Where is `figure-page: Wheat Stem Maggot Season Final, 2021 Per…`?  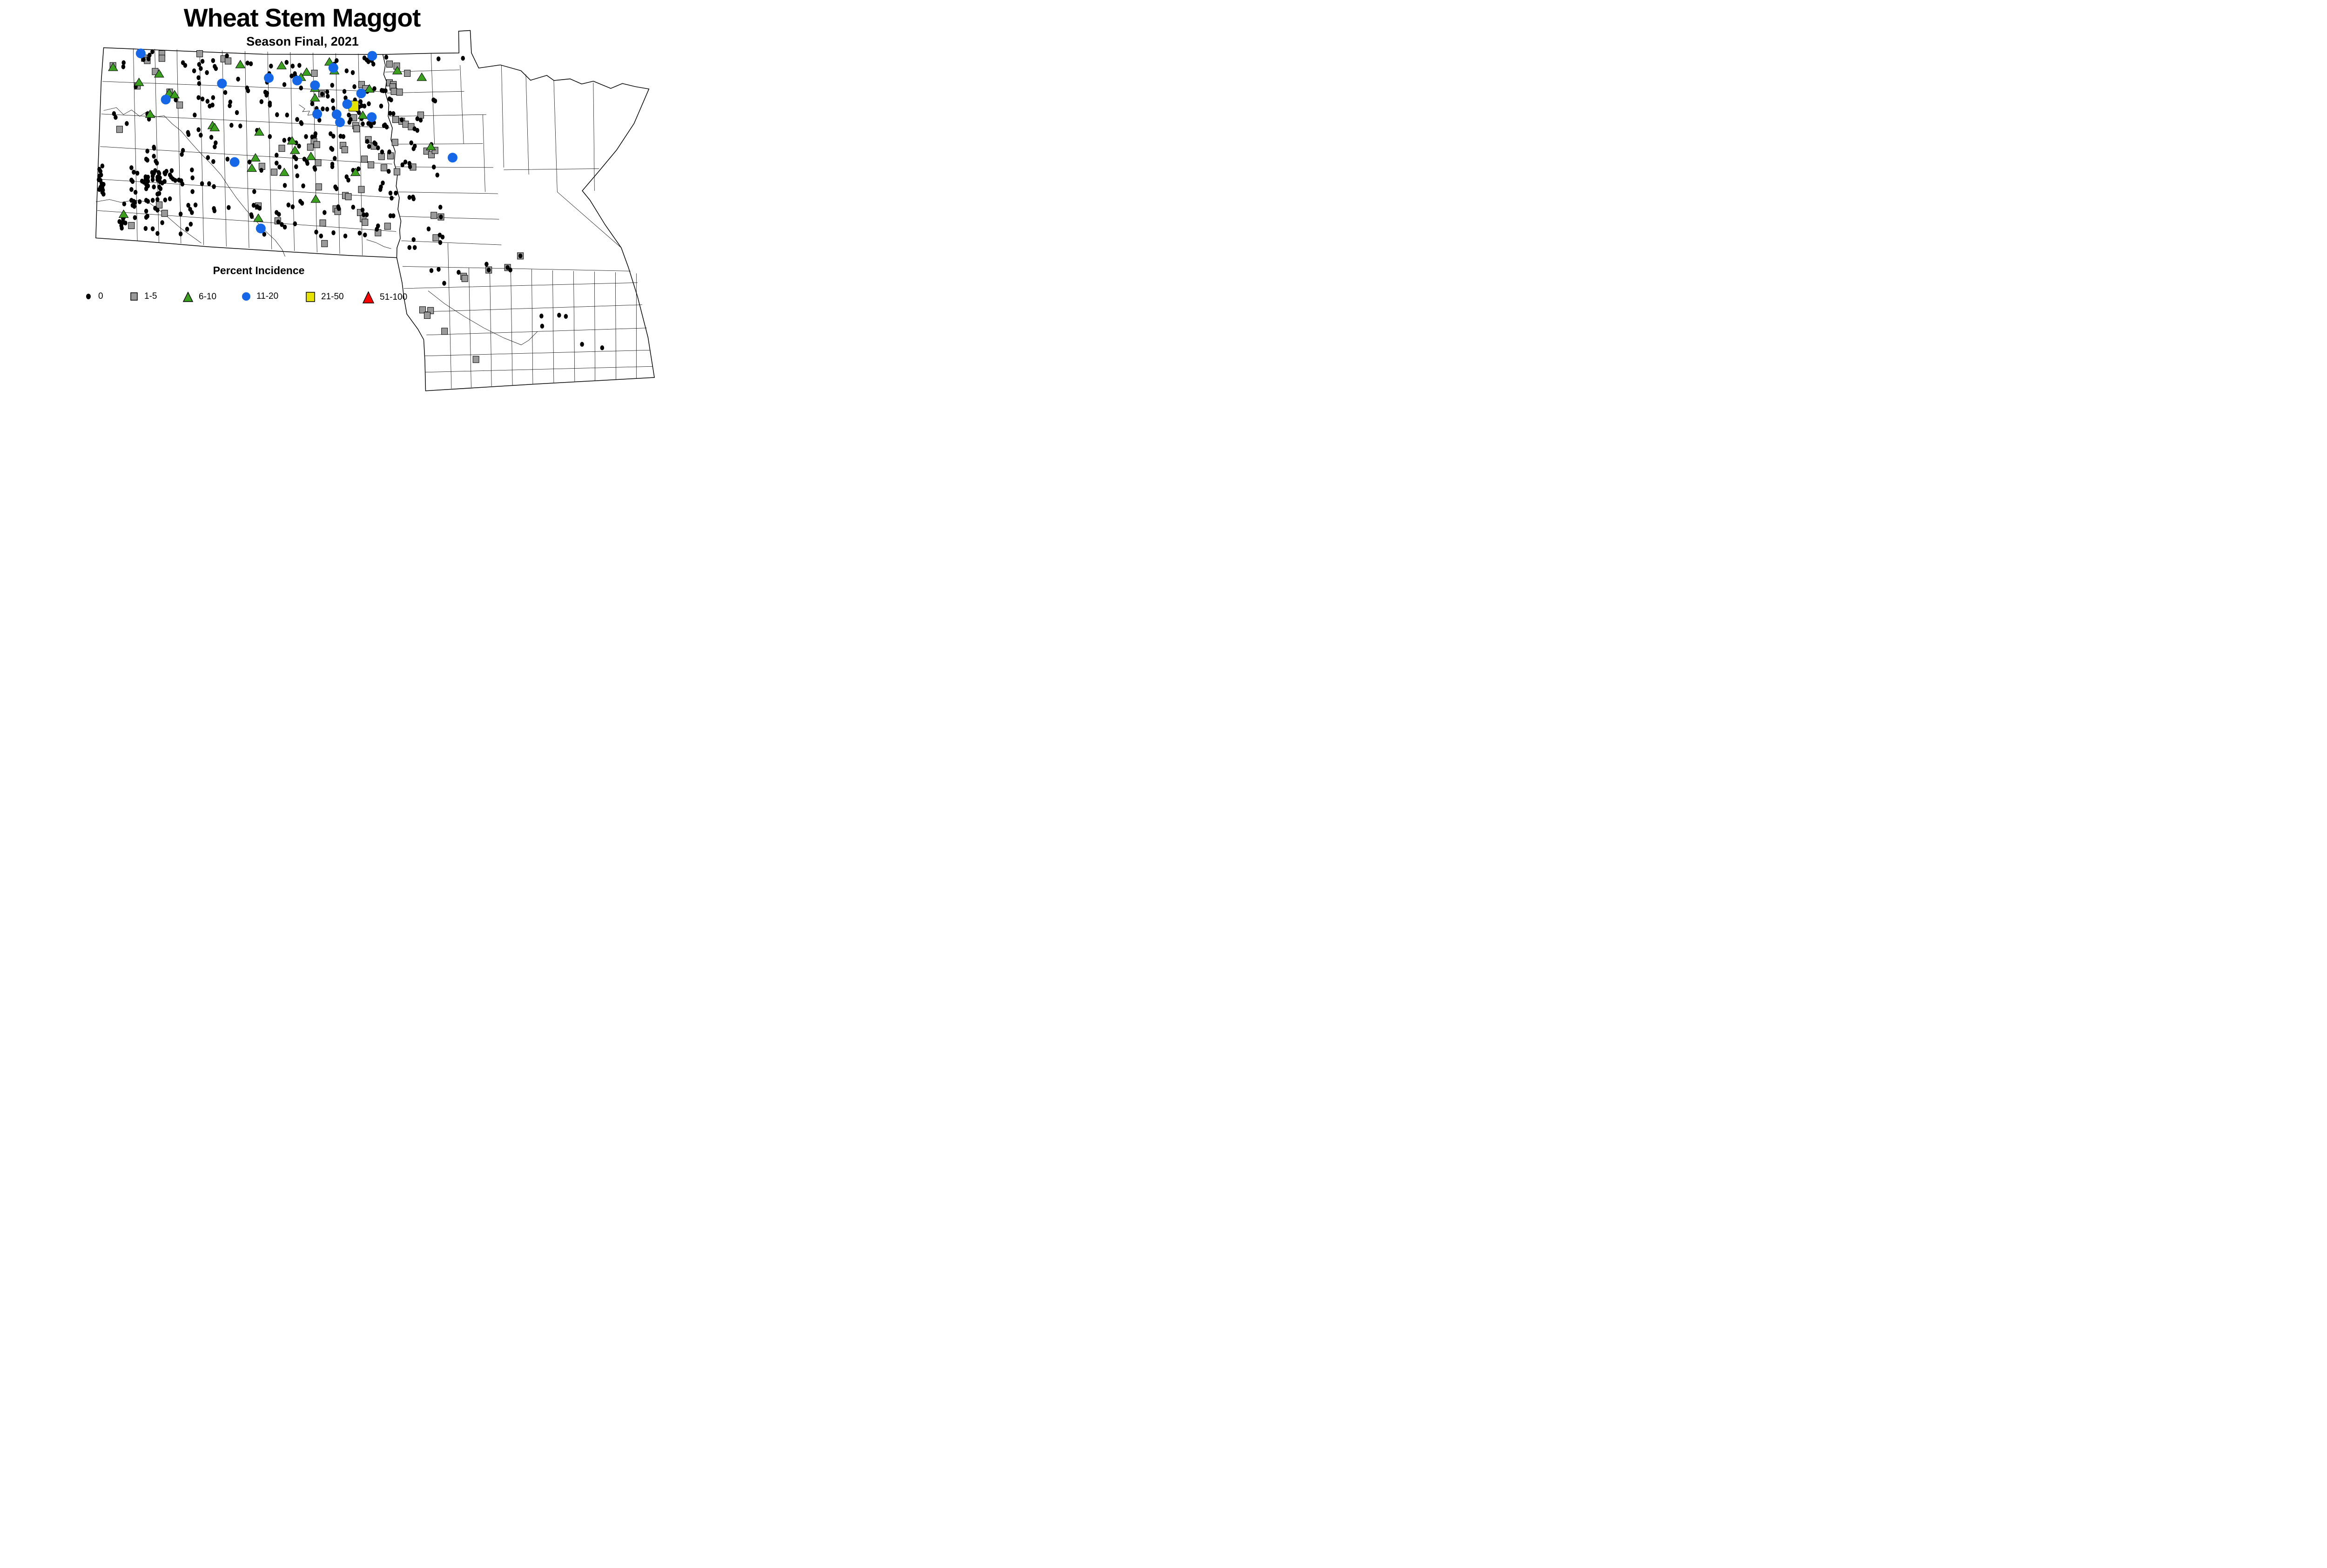 figure-page: Wheat Stem Maggot Season Final, 2021 Per… is located at coordinates (375, 196).